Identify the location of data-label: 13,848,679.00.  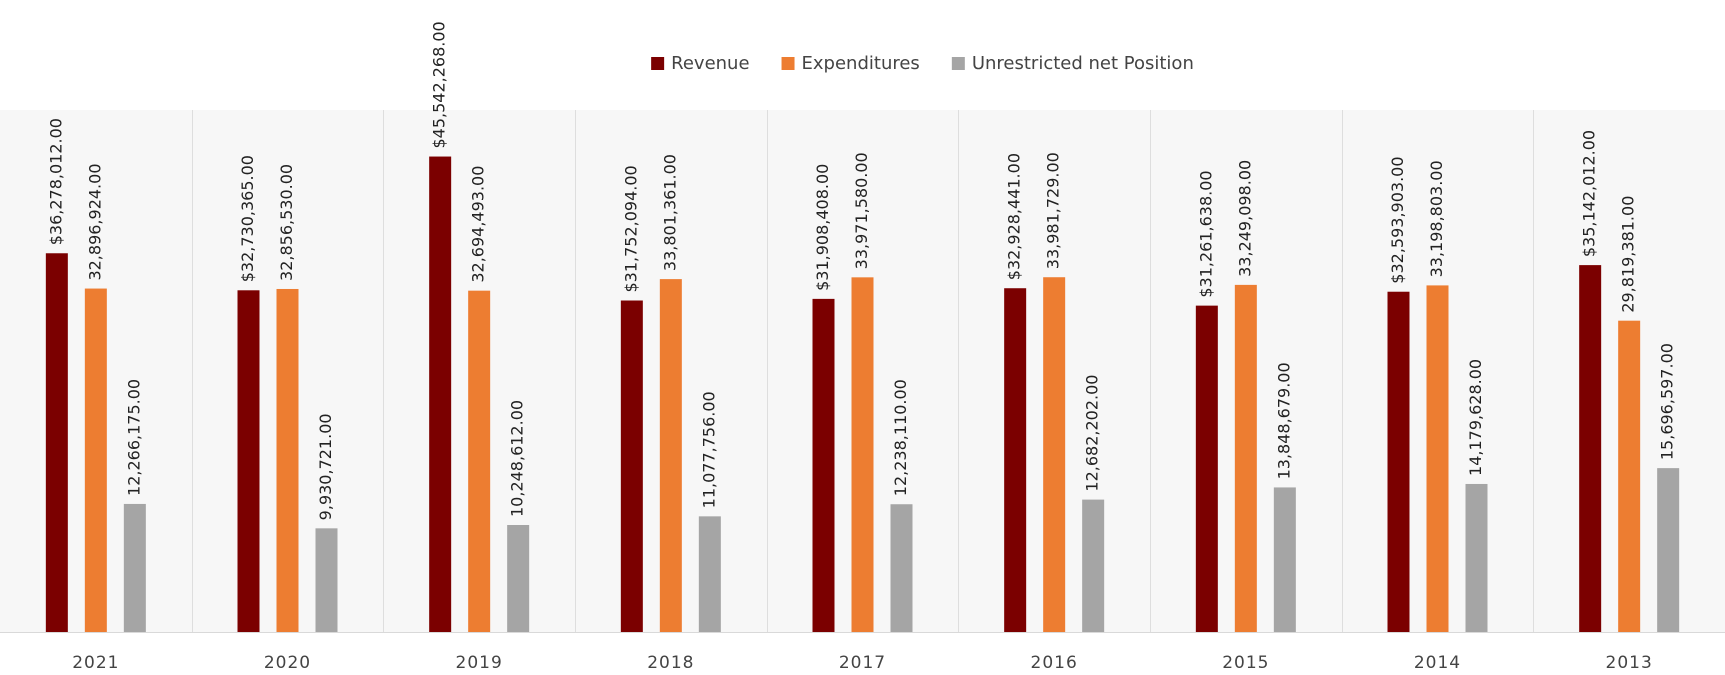
(1283, 420).